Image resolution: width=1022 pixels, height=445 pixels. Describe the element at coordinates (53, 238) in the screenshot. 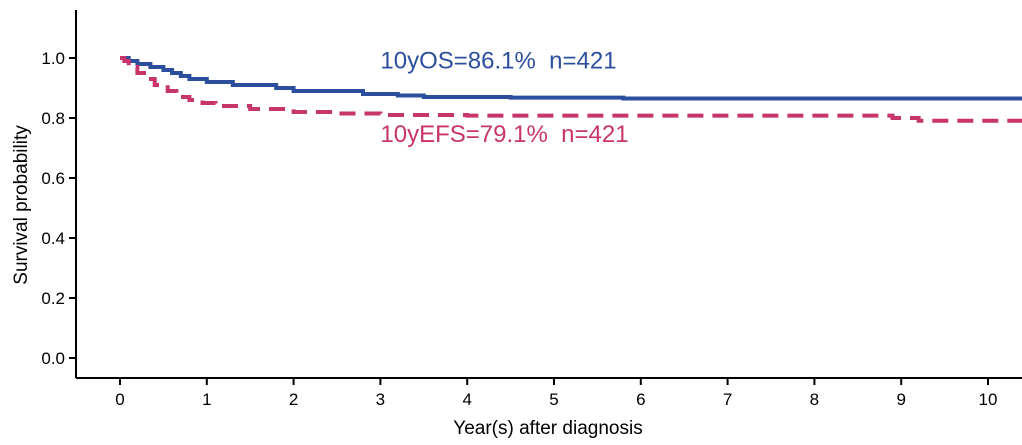

I see `y-tick-label: 0.4` at that location.